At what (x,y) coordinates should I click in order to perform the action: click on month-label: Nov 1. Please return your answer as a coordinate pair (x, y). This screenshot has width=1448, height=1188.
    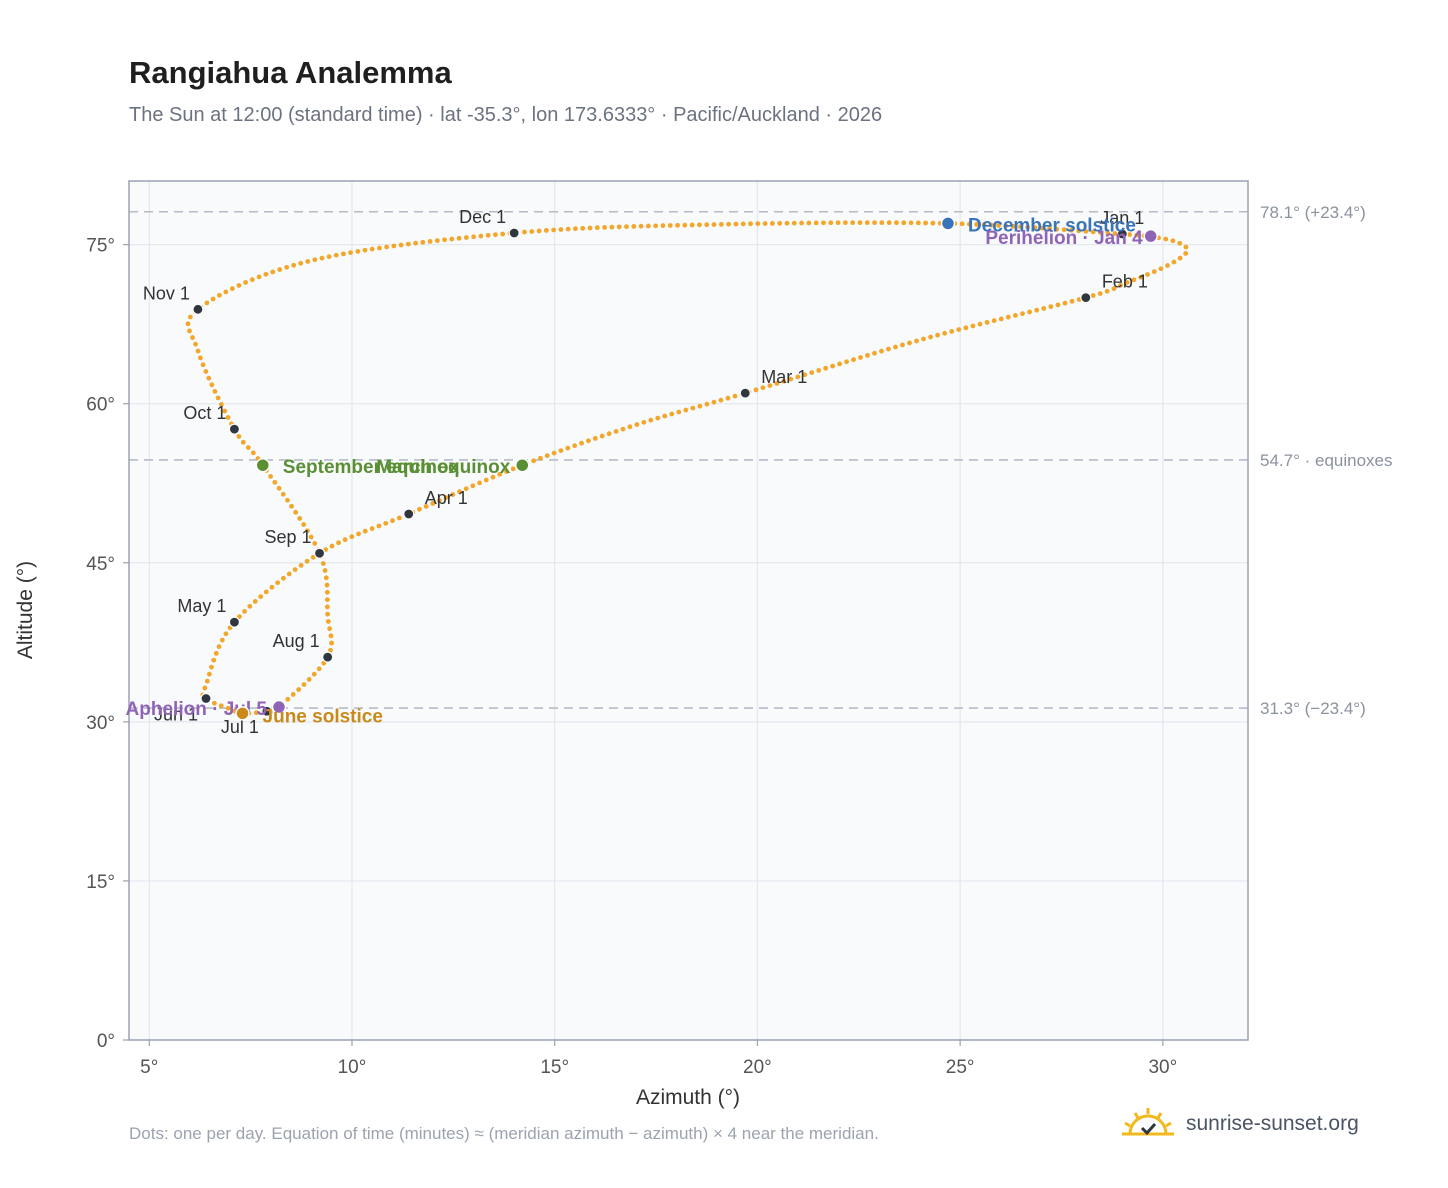
    Looking at the image, I should click on (166, 293).